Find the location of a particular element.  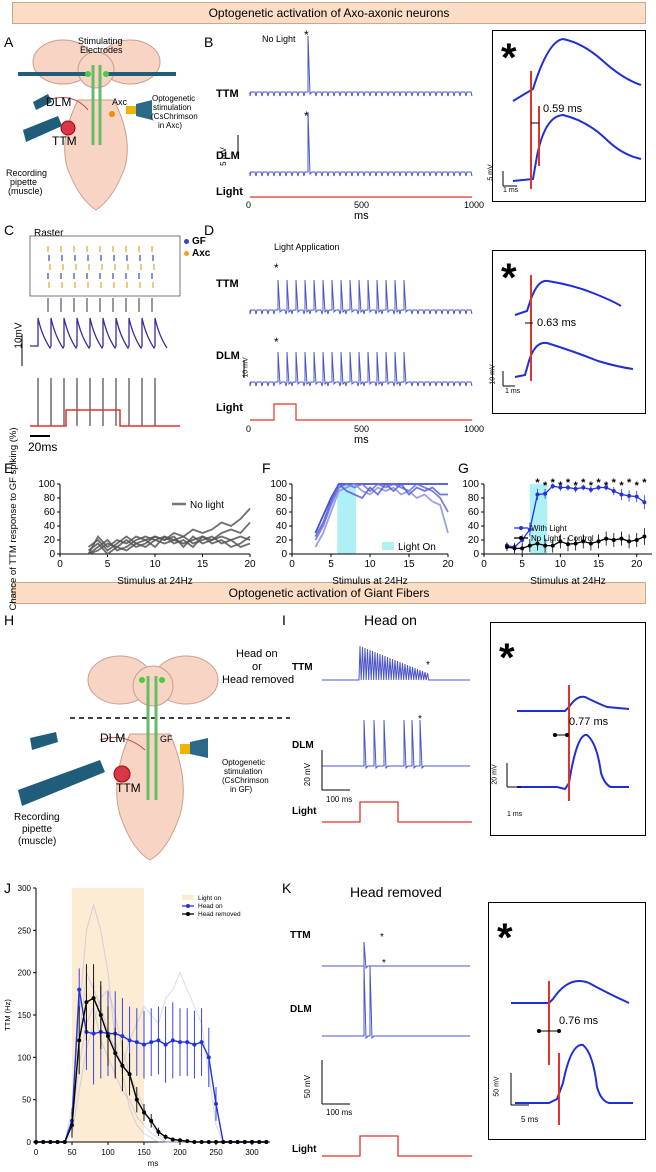

condition-light: Light Application is located at coordinates (307, 247).